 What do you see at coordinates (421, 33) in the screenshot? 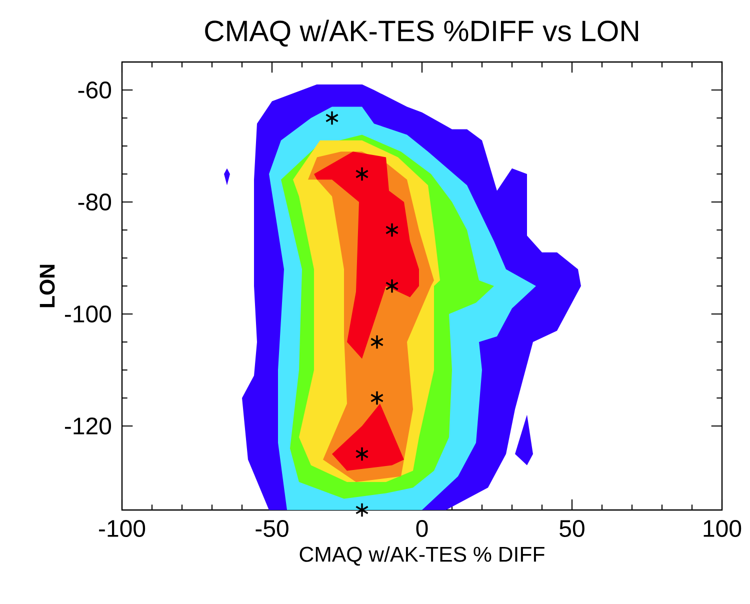
I see `chart-title: CMAQ w/AK-TES %DIFF vs LON` at bounding box center [421, 33].